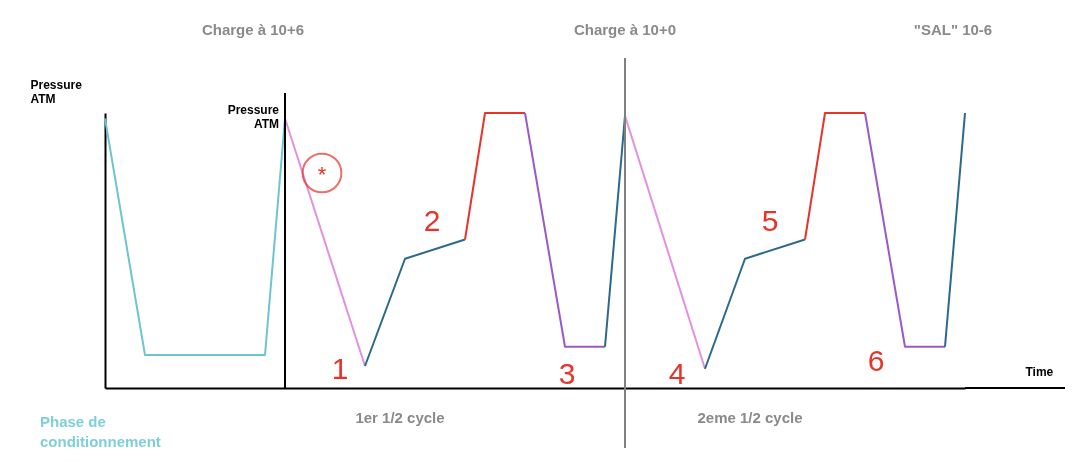  Describe the element at coordinates (253, 29) in the screenshot. I see `text: Charge à 10+6` at that location.